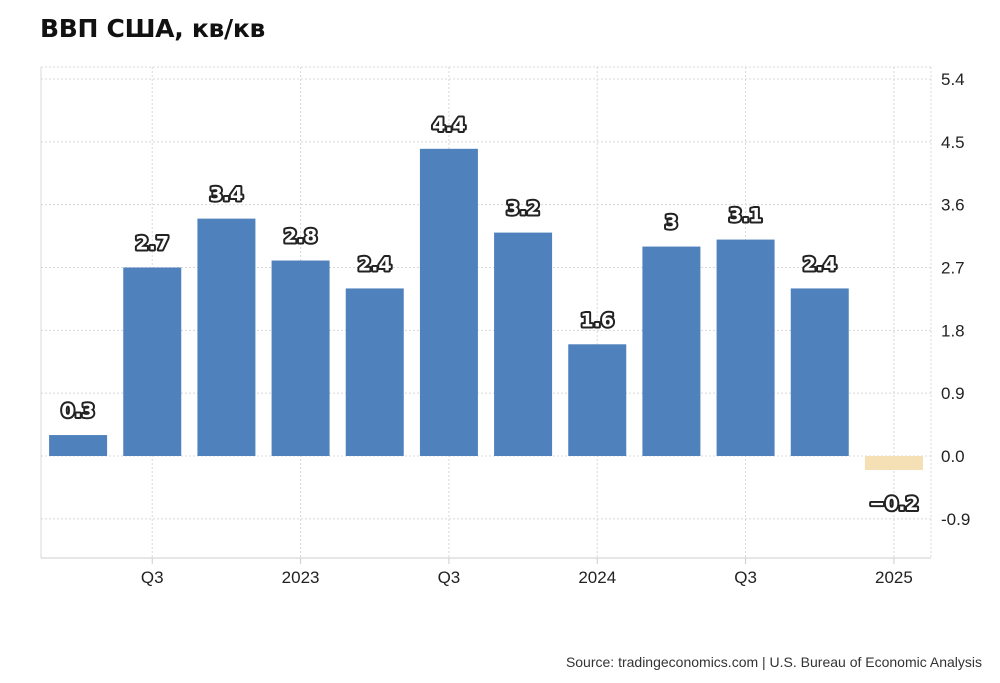  What do you see at coordinates (449, 125) in the screenshot?
I see `data-label: 4.4` at bounding box center [449, 125].